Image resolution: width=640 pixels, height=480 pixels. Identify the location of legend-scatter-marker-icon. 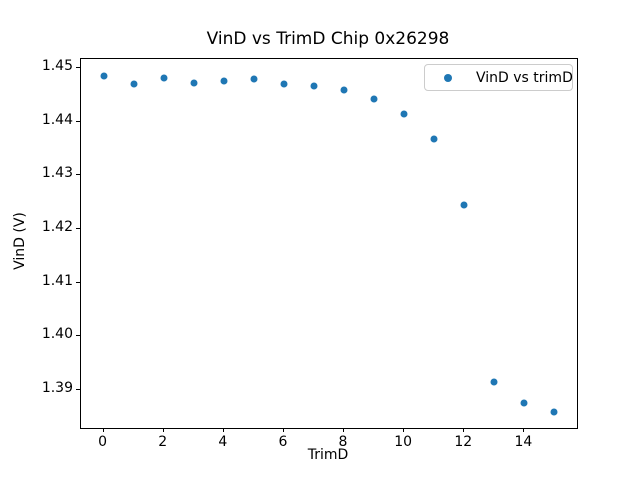
(448, 77).